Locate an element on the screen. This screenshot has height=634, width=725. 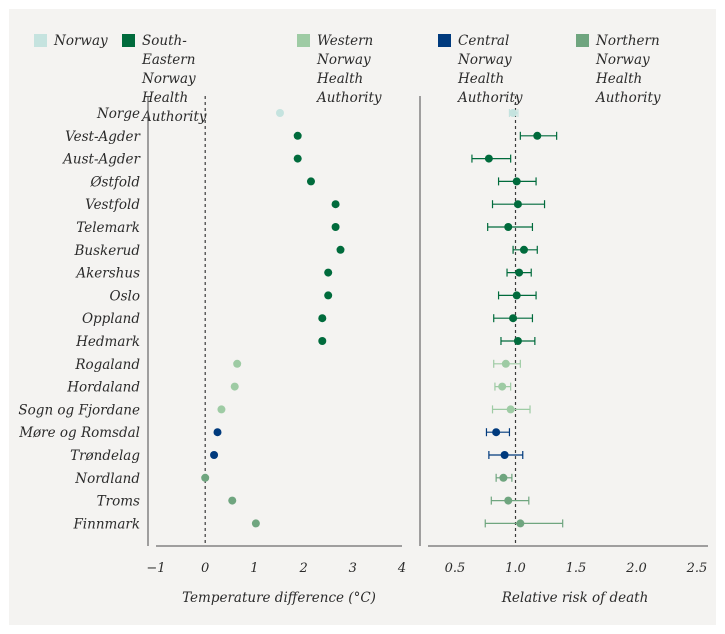
legend-label: South-Eastern Norway Health Authority is located at coordinates (174, 79).